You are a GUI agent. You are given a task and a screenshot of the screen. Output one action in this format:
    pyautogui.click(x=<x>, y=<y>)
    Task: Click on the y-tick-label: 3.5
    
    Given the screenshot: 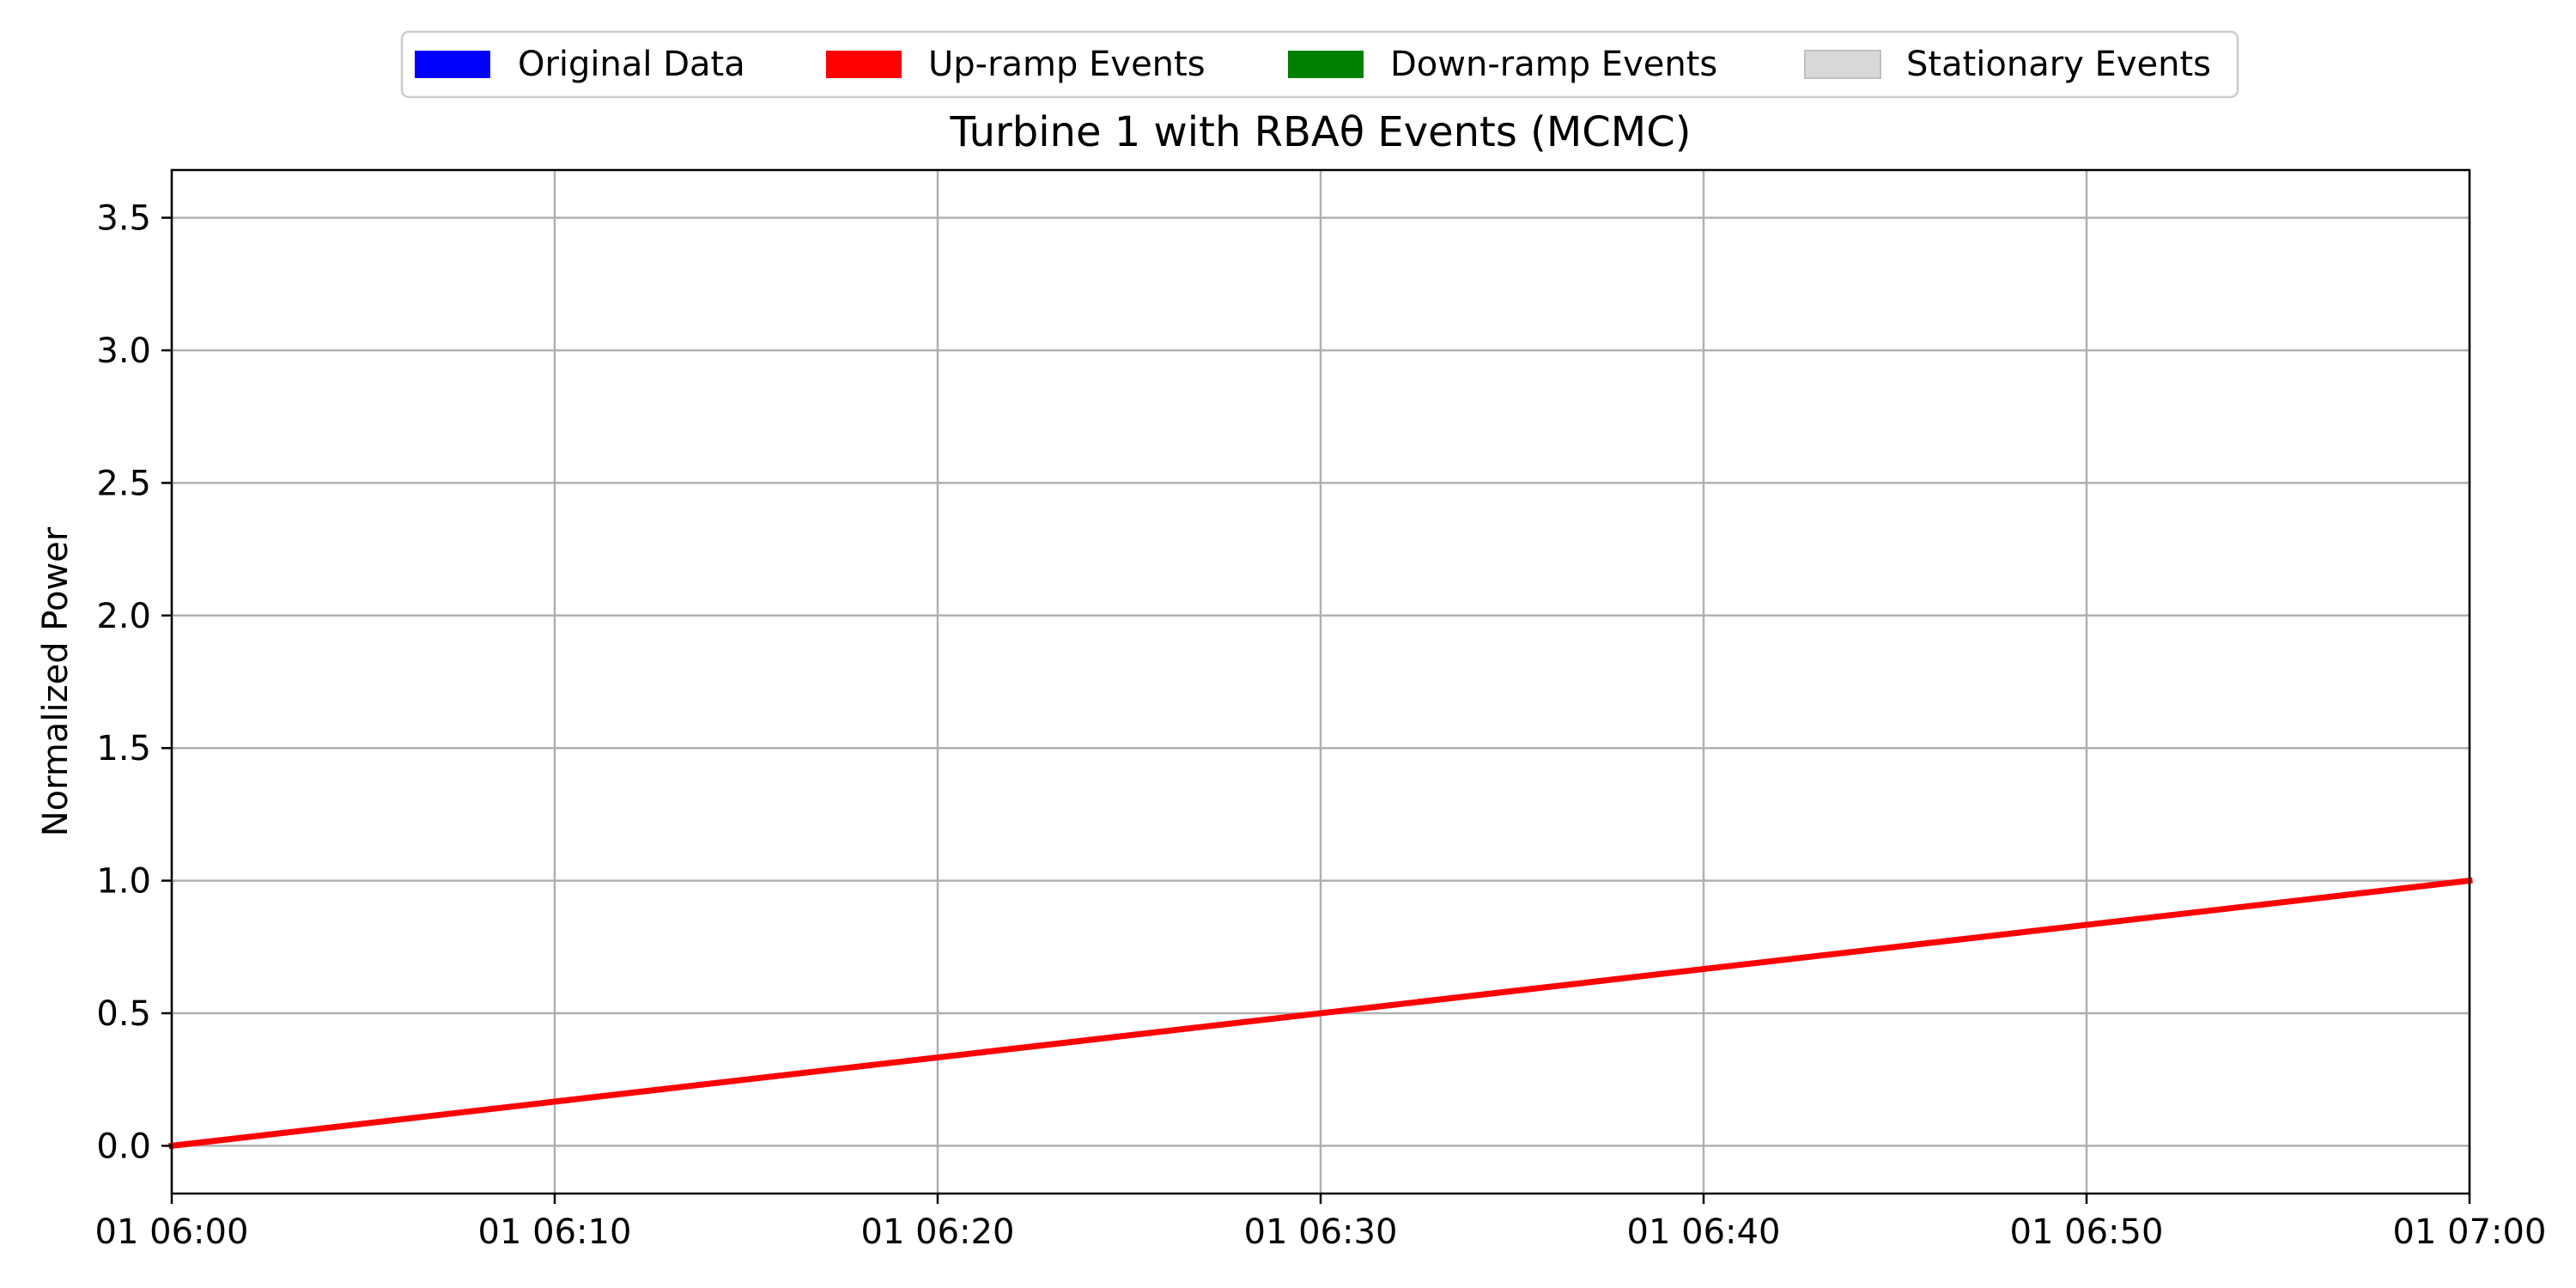 What is the action you would take?
    pyautogui.click(x=123, y=219)
    